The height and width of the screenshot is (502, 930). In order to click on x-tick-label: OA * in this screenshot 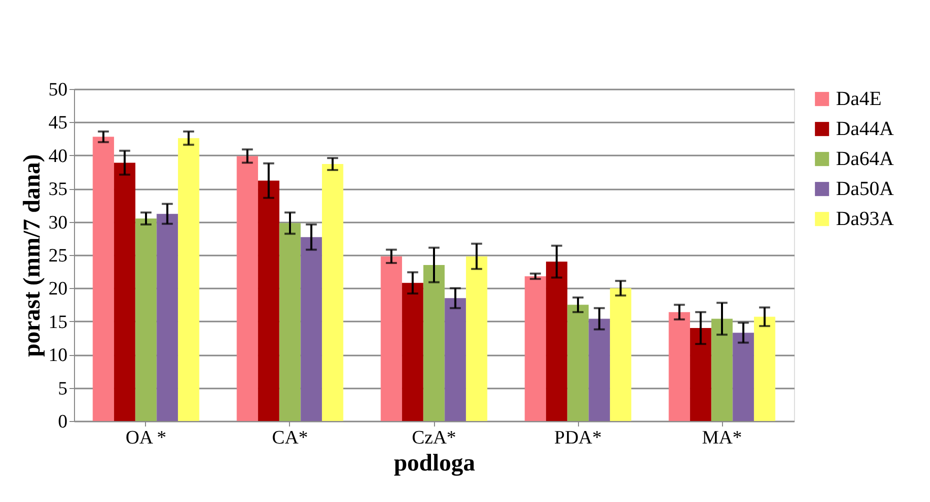, I will do `click(146, 438)`.